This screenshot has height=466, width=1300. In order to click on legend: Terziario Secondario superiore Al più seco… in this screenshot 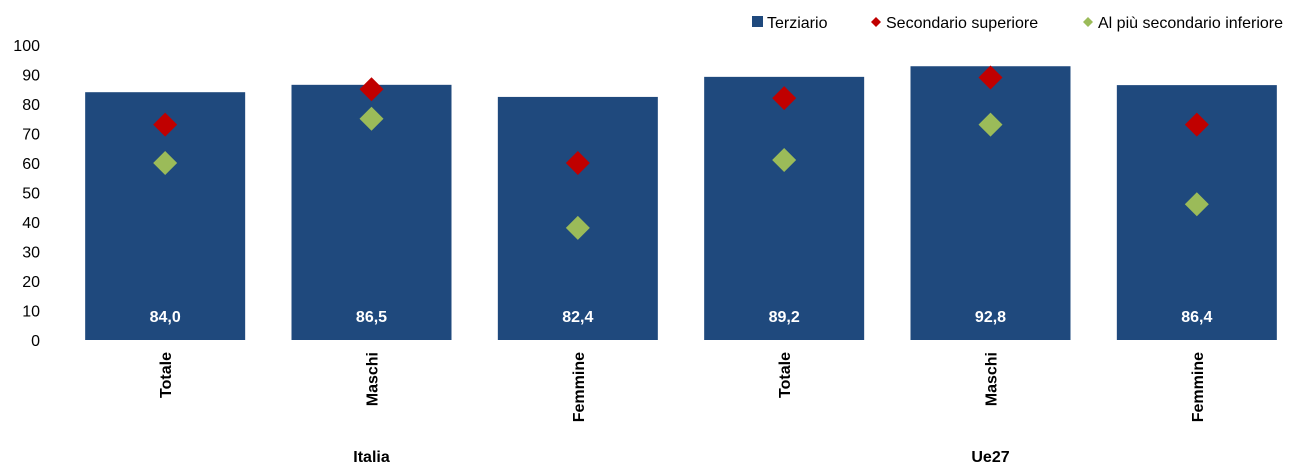, I will do `click(1017, 23)`.